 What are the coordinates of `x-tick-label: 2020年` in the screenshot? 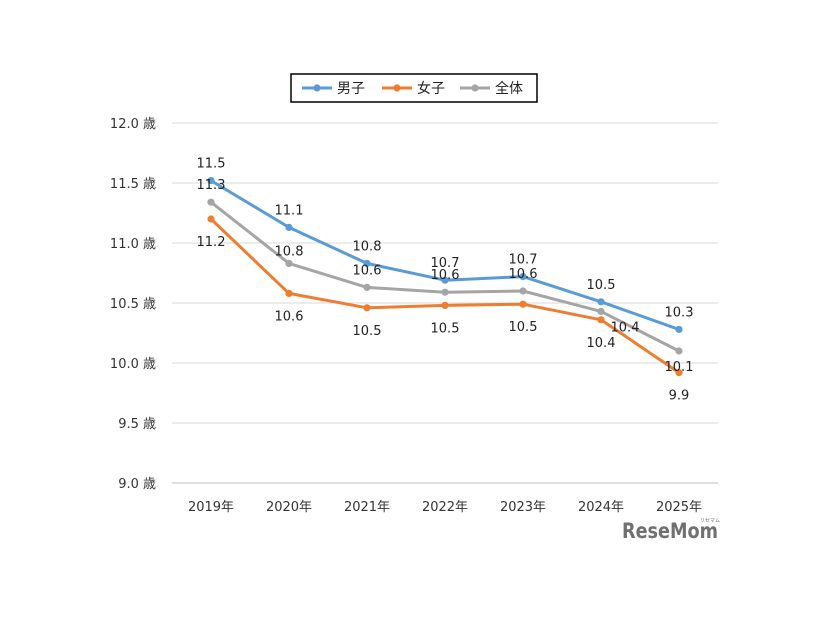 It's located at (289, 507).